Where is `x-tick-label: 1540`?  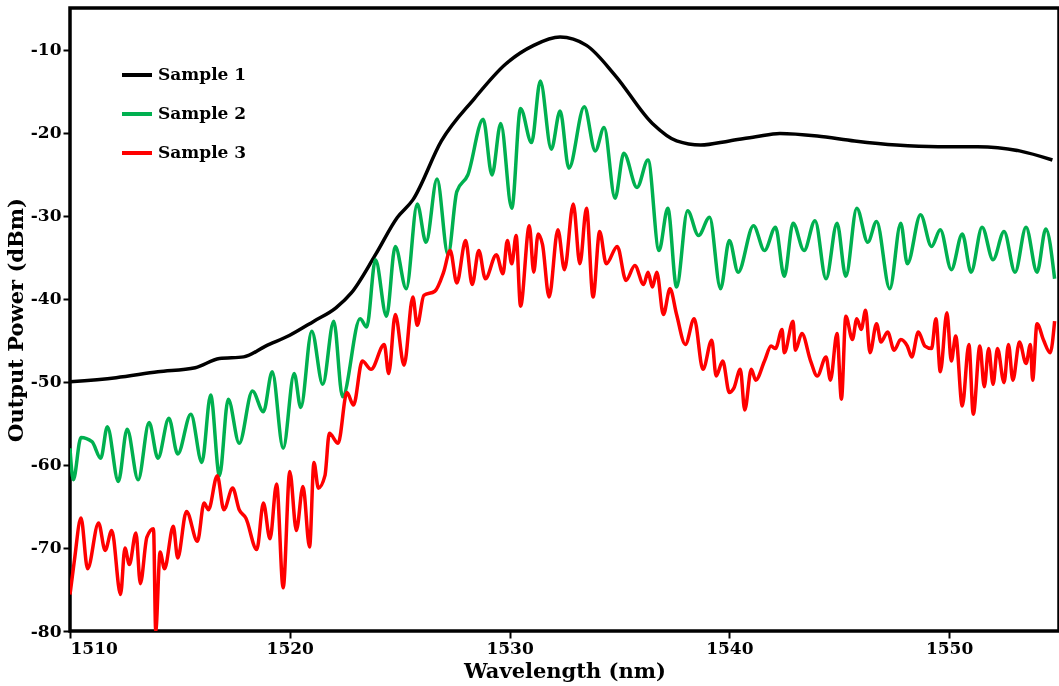 x-tick-label: 1540 is located at coordinates (730, 647).